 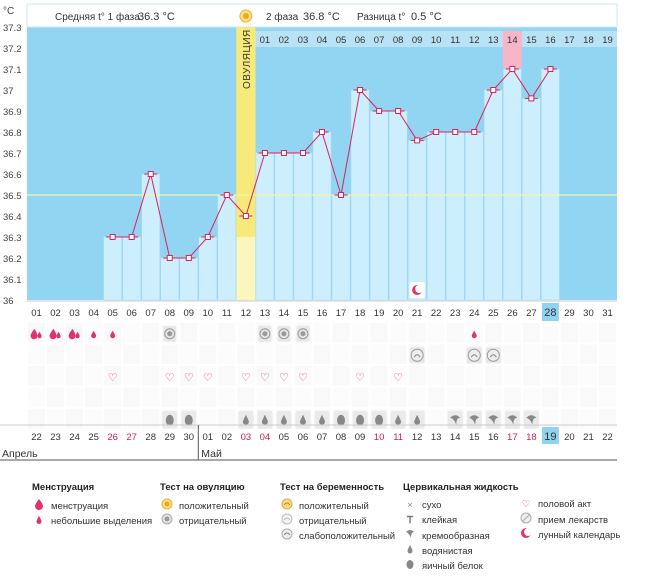 What do you see at coordinates (493, 437) in the screenshot?
I see `date-label: 16` at bounding box center [493, 437].